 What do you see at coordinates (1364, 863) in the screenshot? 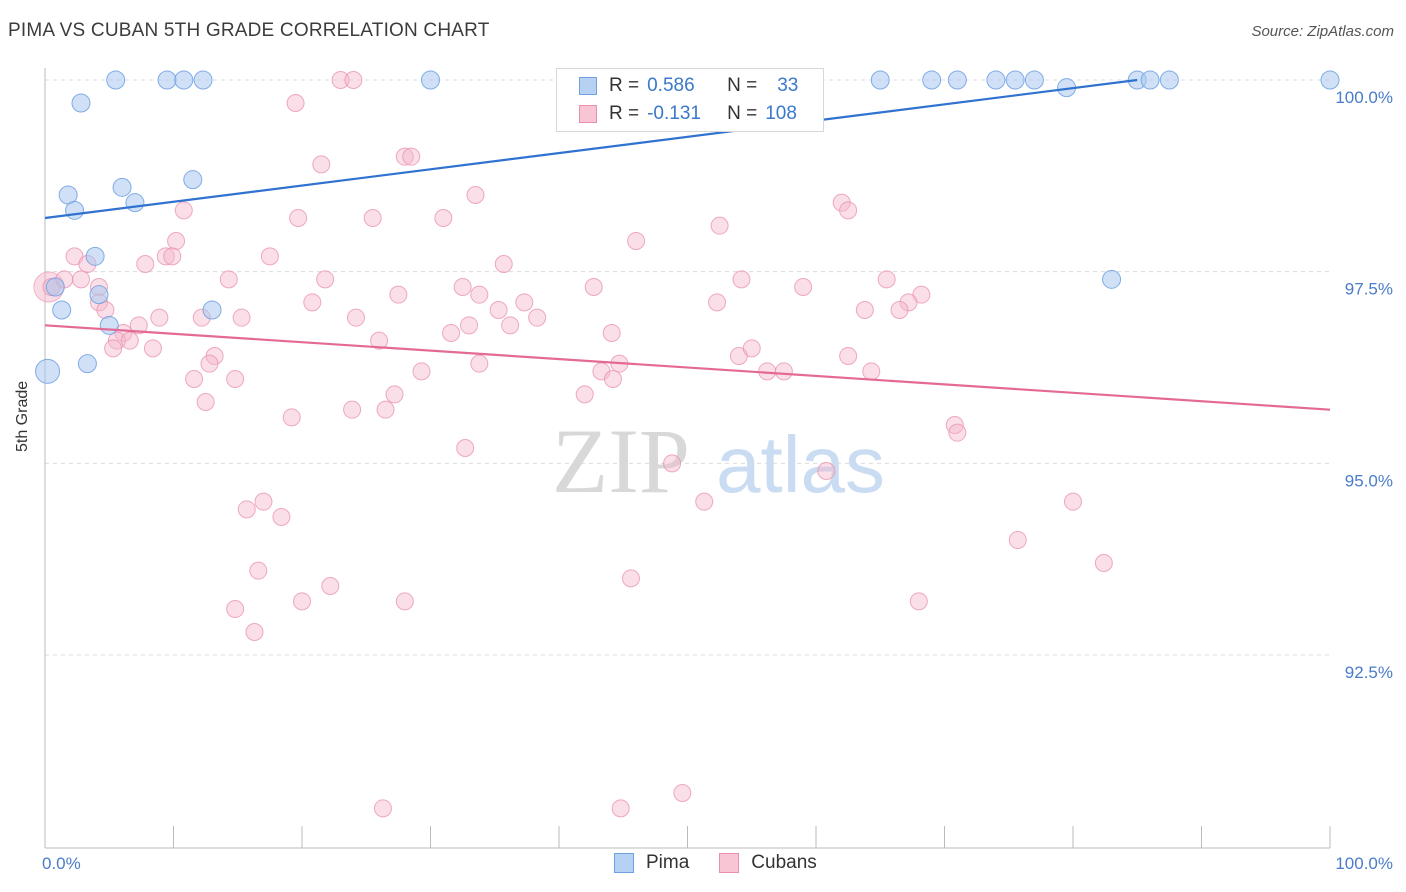
I see `x-tick-label: 100.0%` at bounding box center [1364, 863].